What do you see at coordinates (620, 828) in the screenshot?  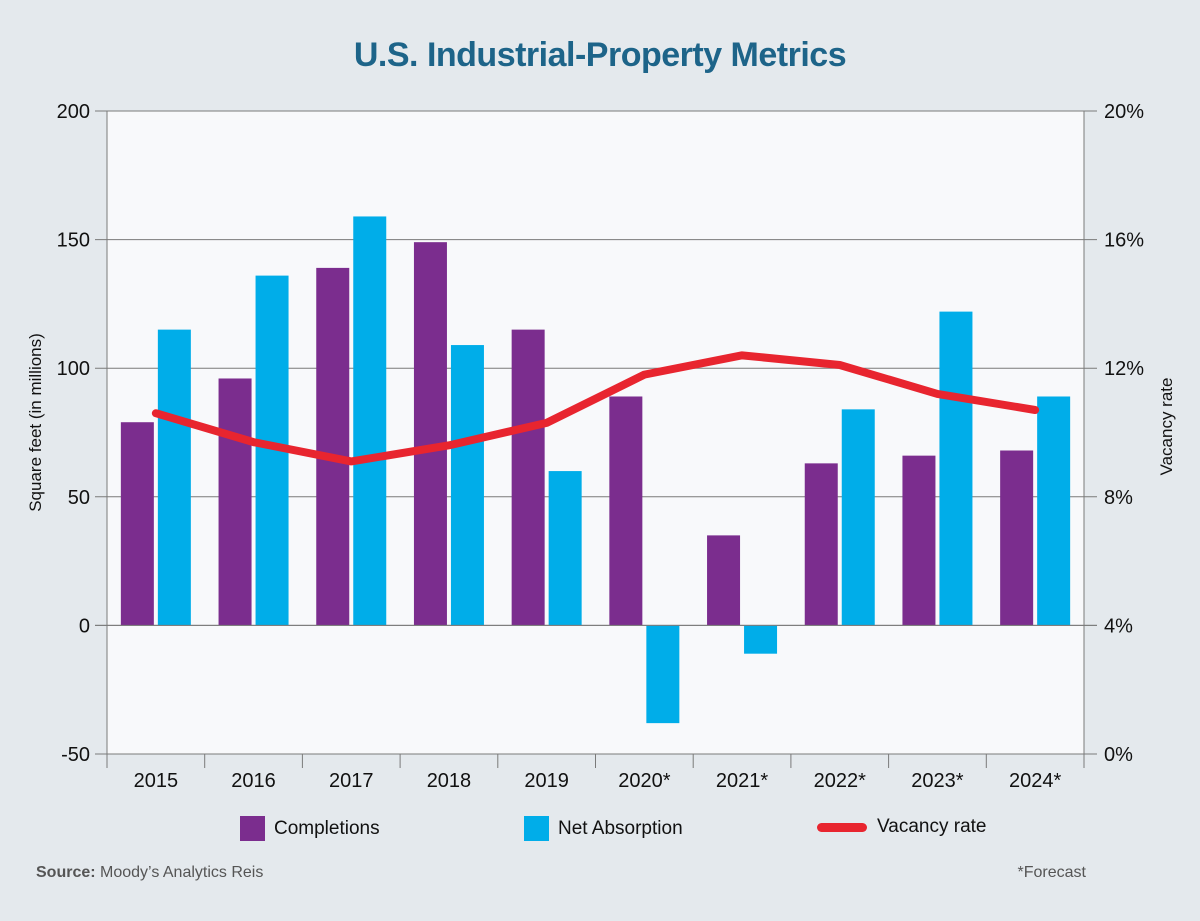 I see `legend-label-net-absorption: Net Absorption` at bounding box center [620, 828].